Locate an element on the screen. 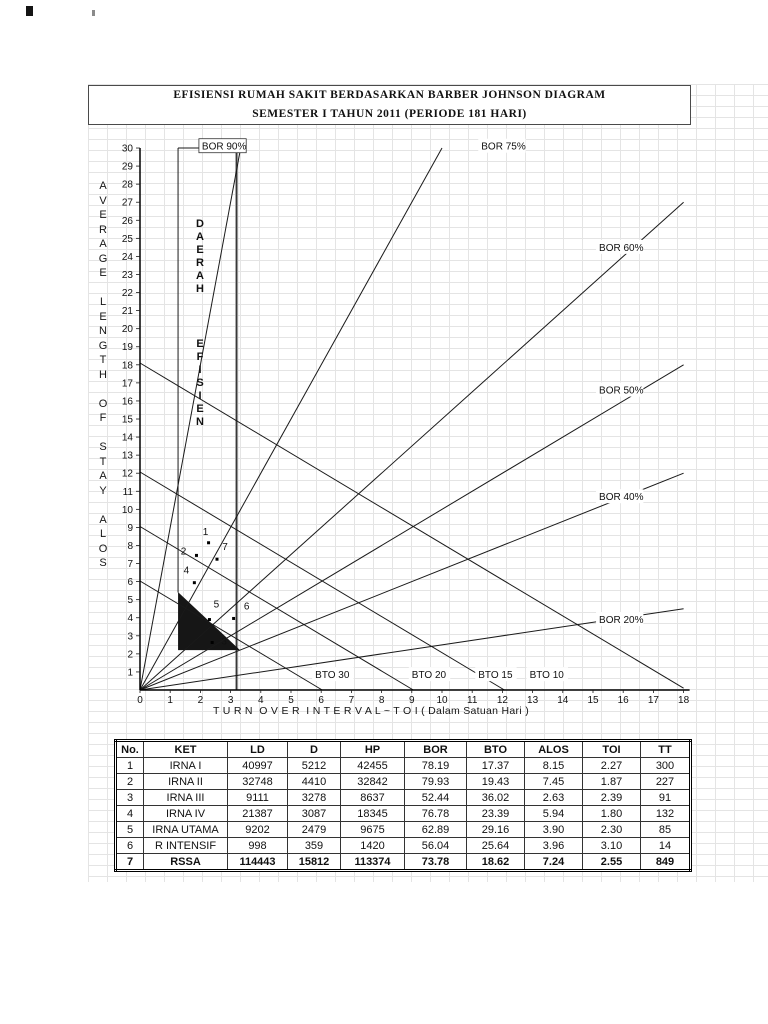 The height and width of the screenshot is (1024, 768). table-cell: 73.78 is located at coordinates (435, 862).